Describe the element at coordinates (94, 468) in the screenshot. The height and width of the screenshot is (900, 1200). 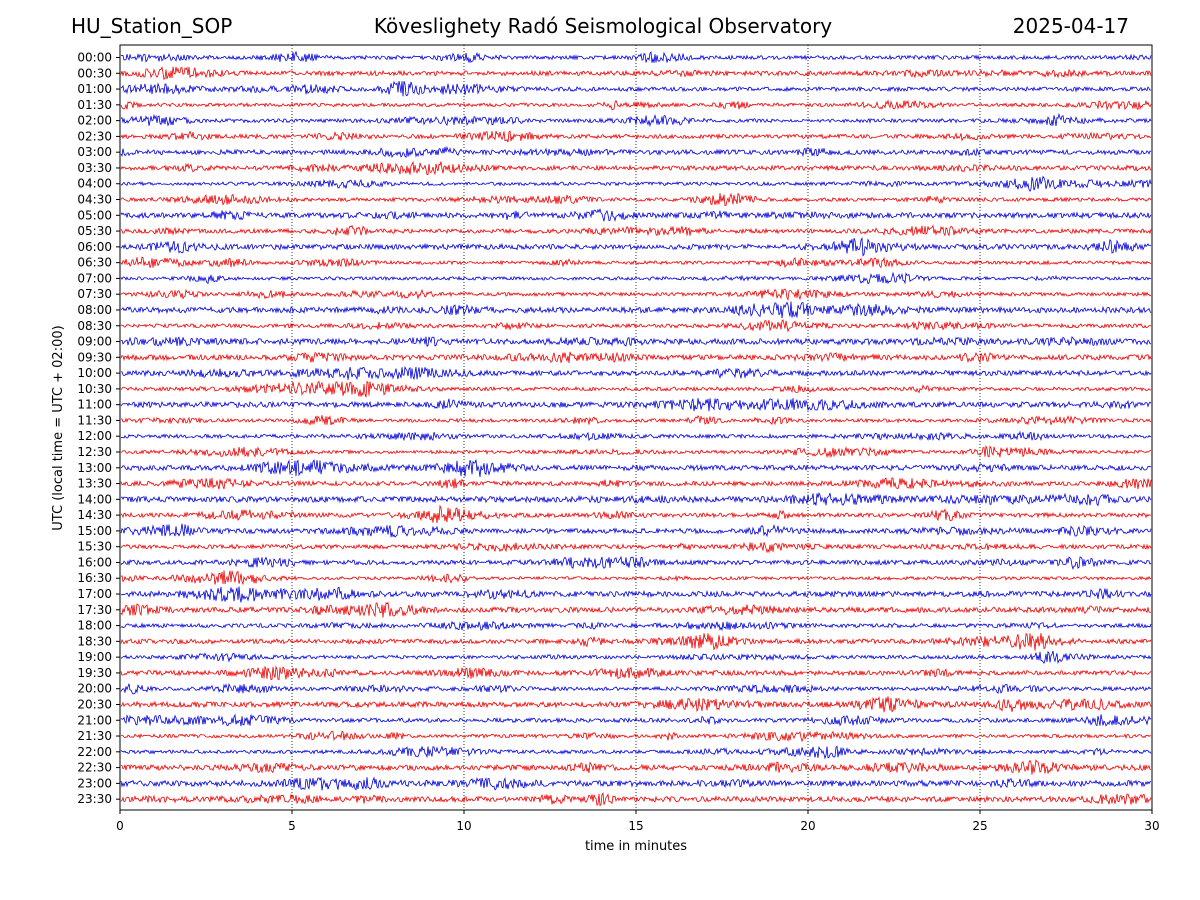
I see `y-tick-label: 13:00` at that location.